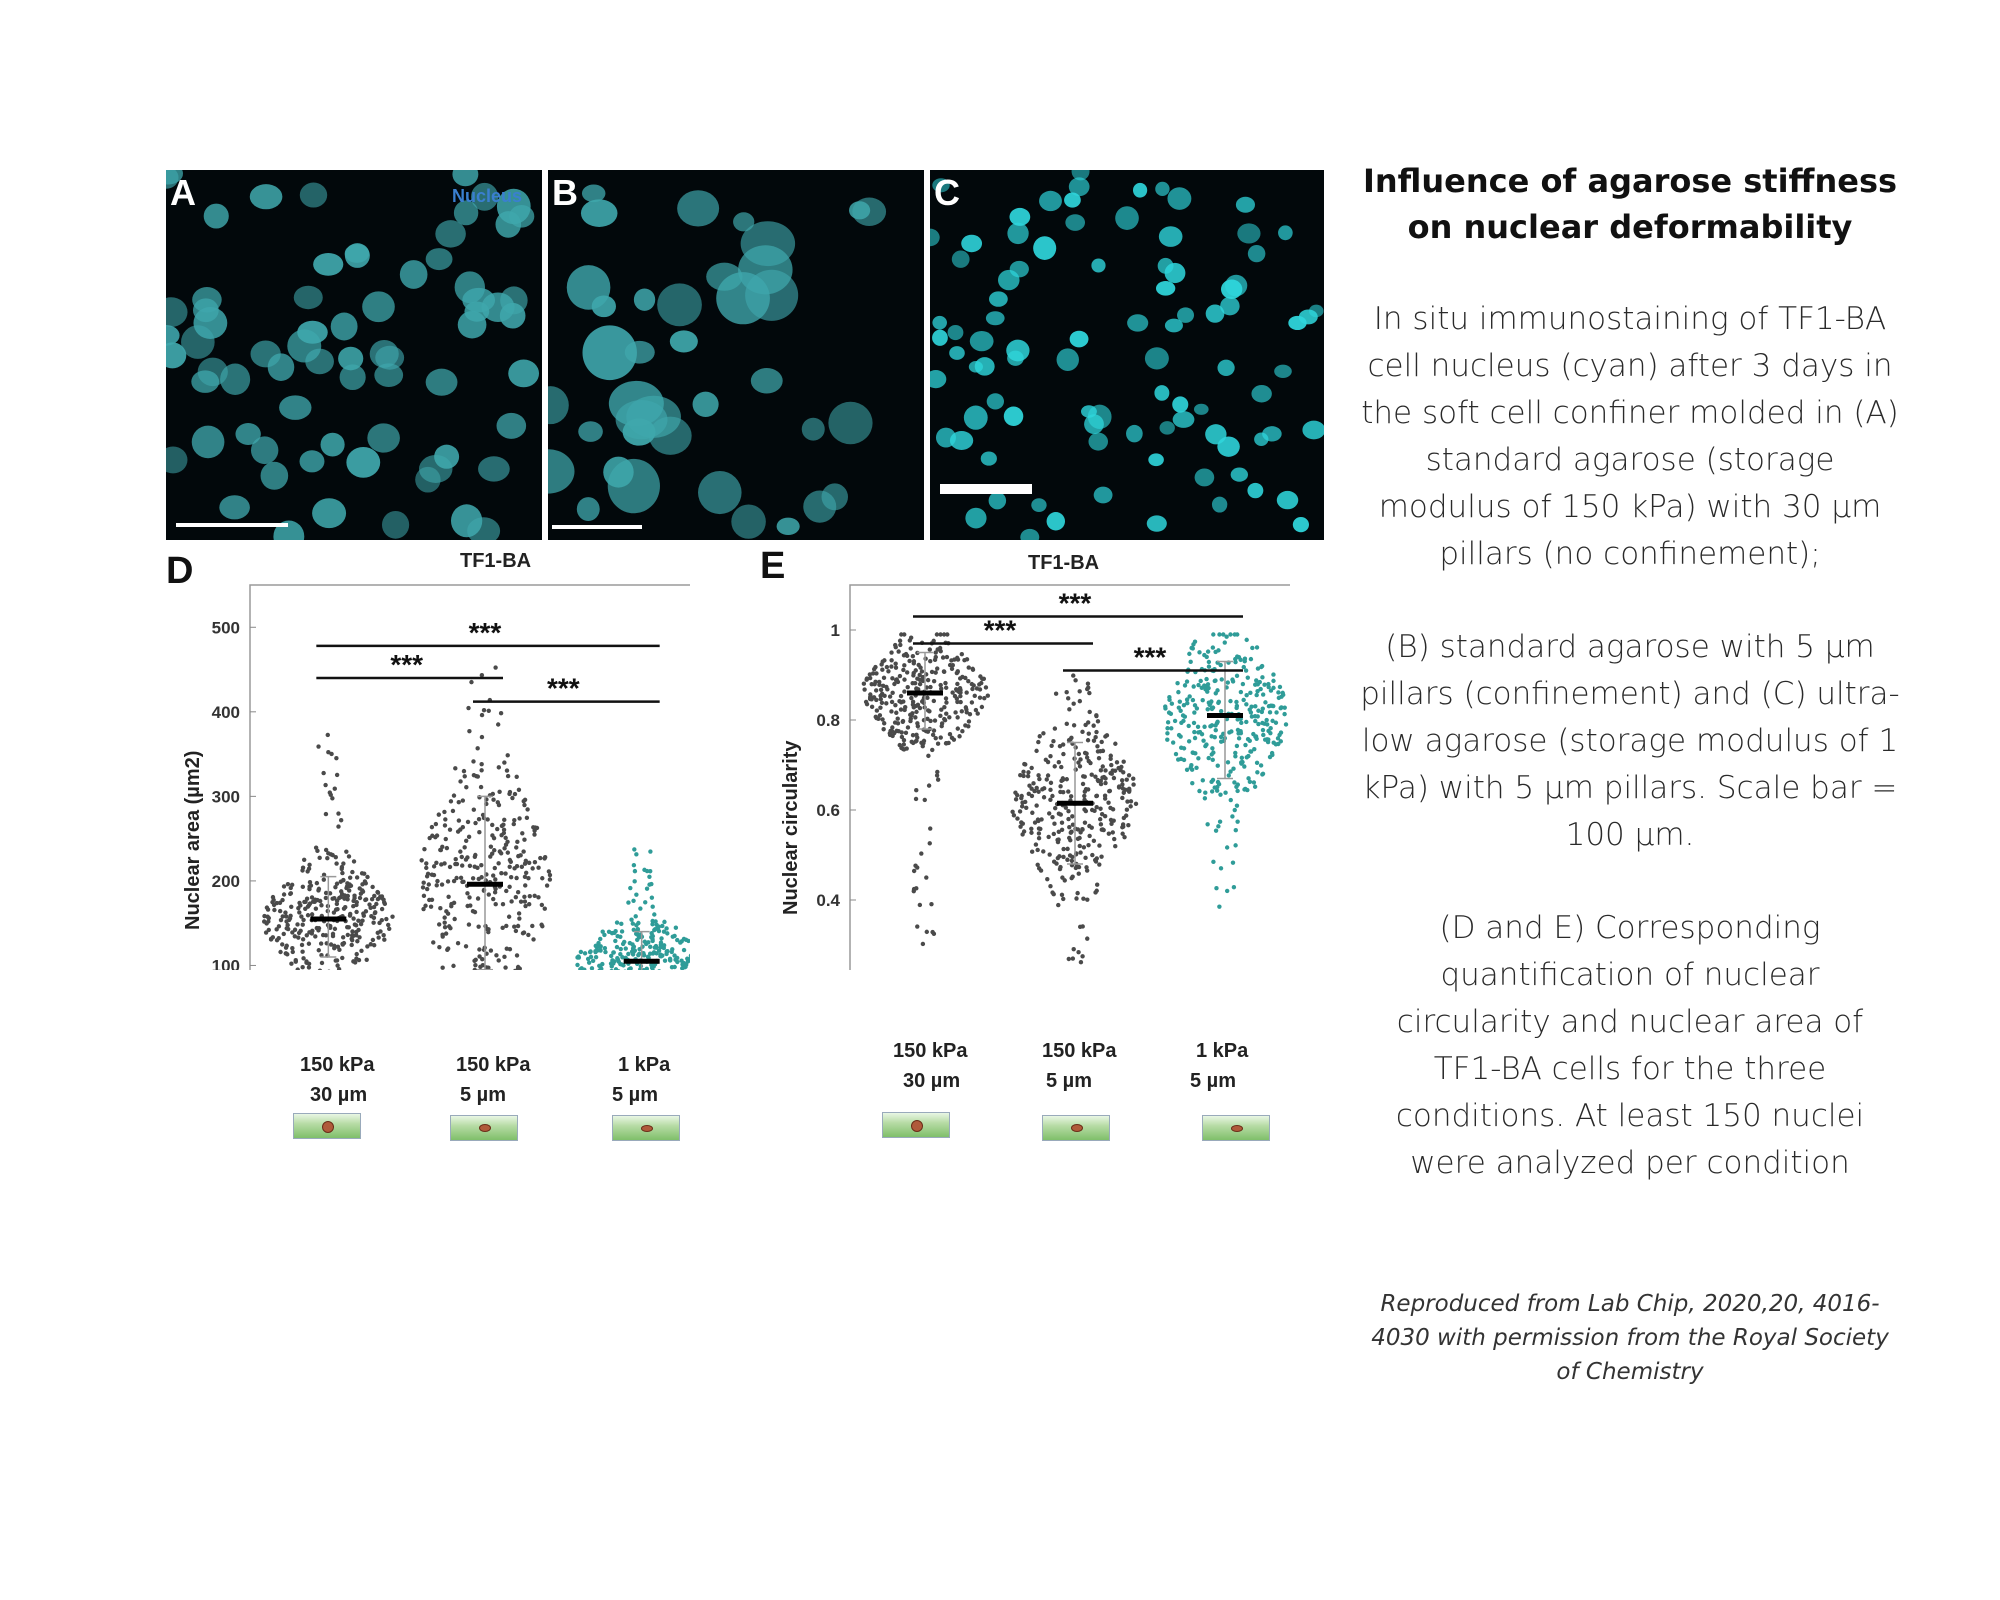 This screenshot has width=2000, height=1600. Describe the element at coordinates (496, 561) in the screenshot. I see `plot-d-title: TF1-BA` at that location.